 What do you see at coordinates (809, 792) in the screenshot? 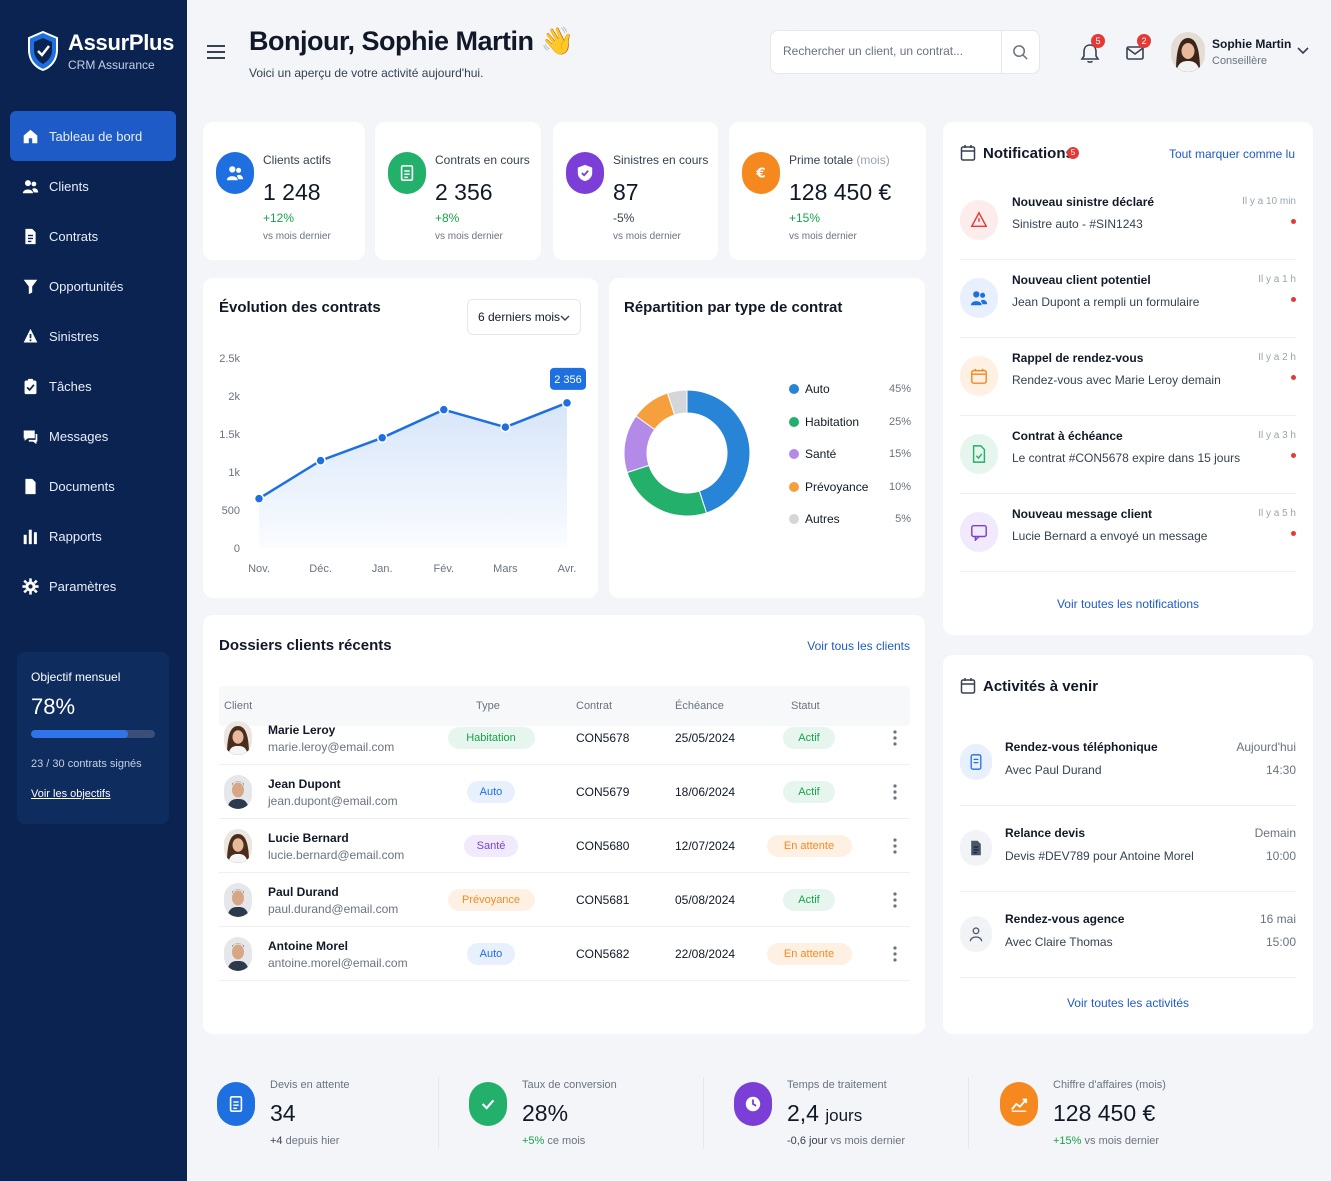
I see `status-badge: Actif` at bounding box center [809, 792].